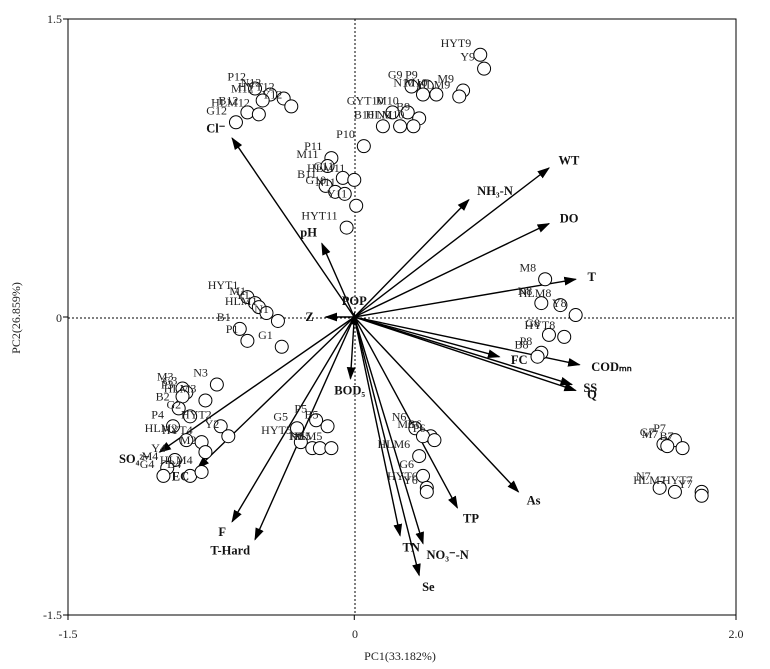  I want to click on site-label: P7, so click(659, 428).